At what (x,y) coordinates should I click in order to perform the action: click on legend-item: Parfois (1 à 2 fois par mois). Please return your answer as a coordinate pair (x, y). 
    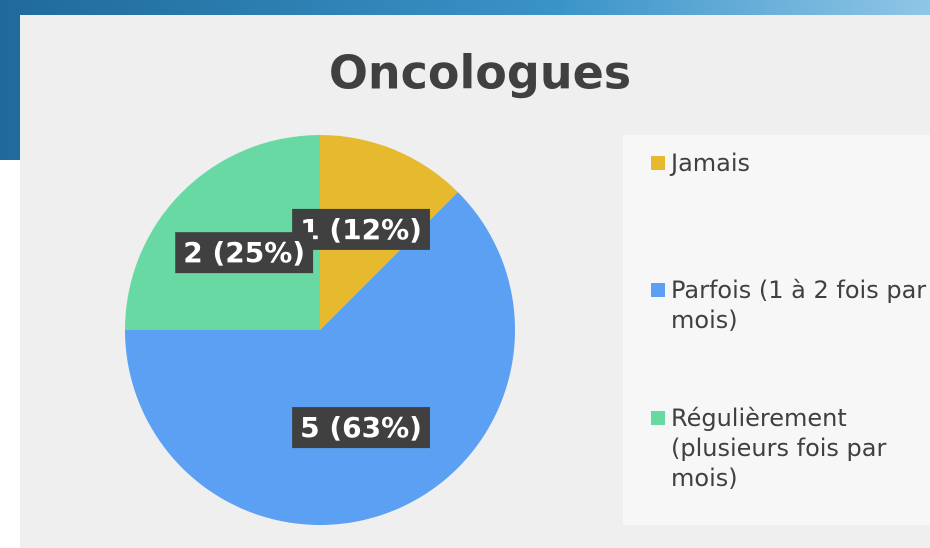
    Looking at the image, I should click on (790, 305).